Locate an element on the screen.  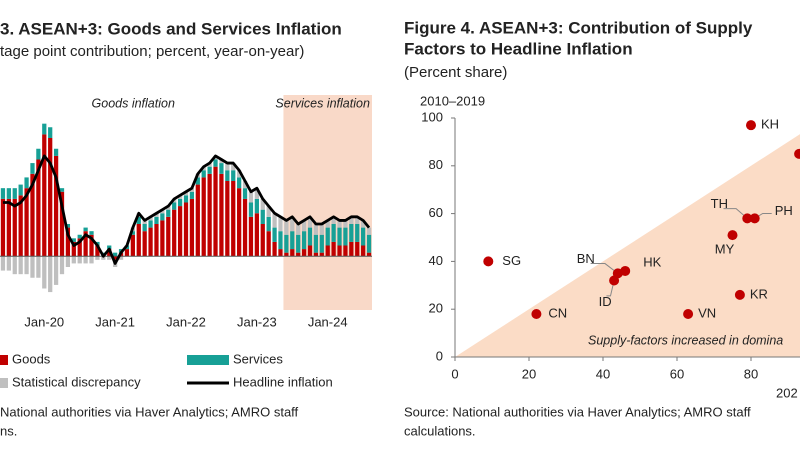
x-tick-label: Jan-23 is located at coordinates (257, 321).